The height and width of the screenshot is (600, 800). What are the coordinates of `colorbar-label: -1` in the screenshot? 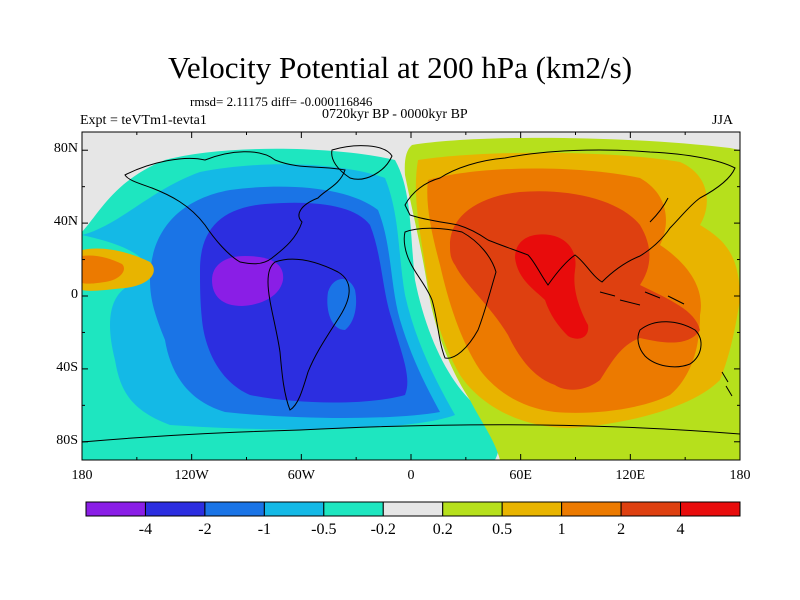 It's located at (264, 529).